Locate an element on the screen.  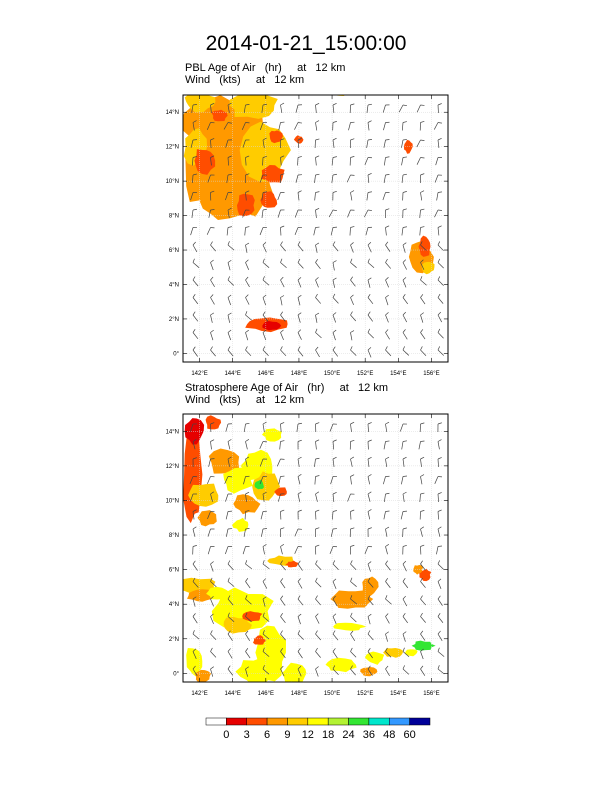
top-panel-title: PBL Age of Air (hr) at 12 km is located at coordinates (265, 68).